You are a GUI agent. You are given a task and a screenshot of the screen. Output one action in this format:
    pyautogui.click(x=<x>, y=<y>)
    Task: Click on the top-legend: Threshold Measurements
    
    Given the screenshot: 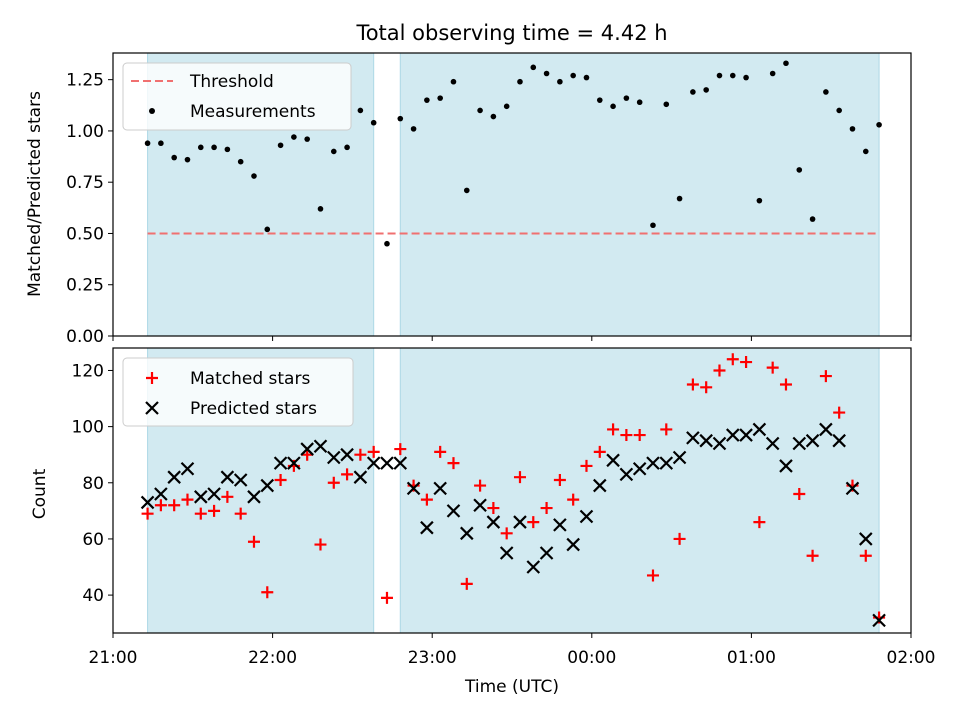 What is the action you would take?
    pyautogui.click(x=237, y=96)
    